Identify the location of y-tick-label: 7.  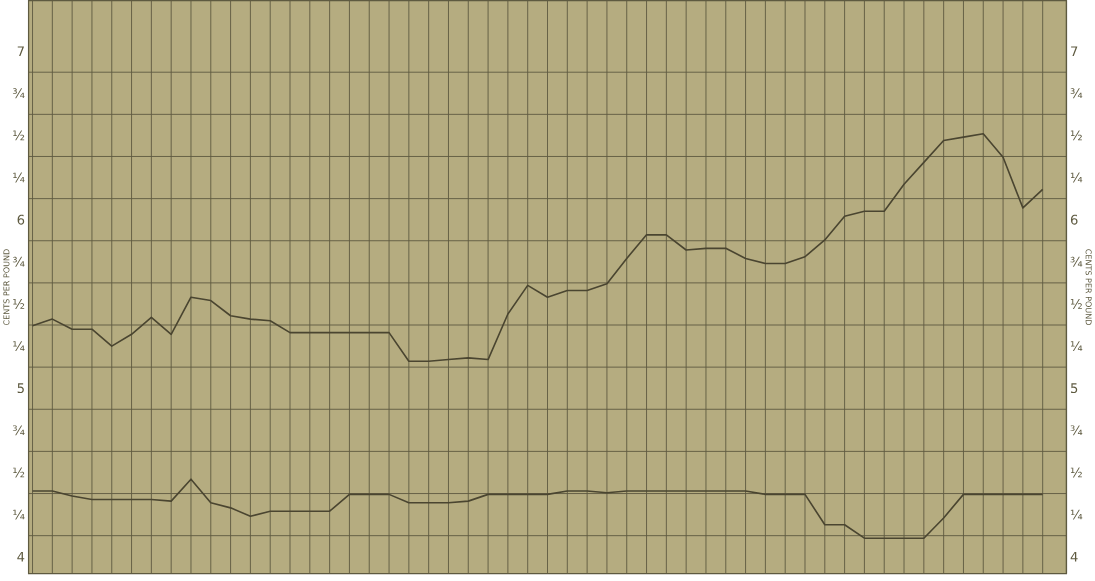
(20, 51).